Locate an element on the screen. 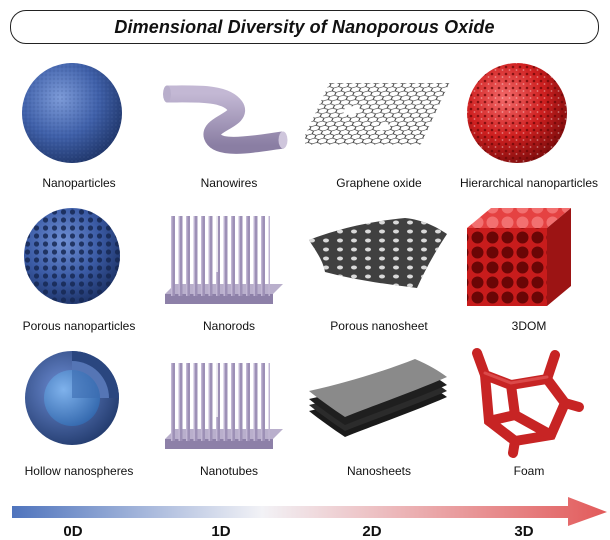 This screenshot has width=610, height=540. item-label: Nanoparticles is located at coordinates (79, 183).